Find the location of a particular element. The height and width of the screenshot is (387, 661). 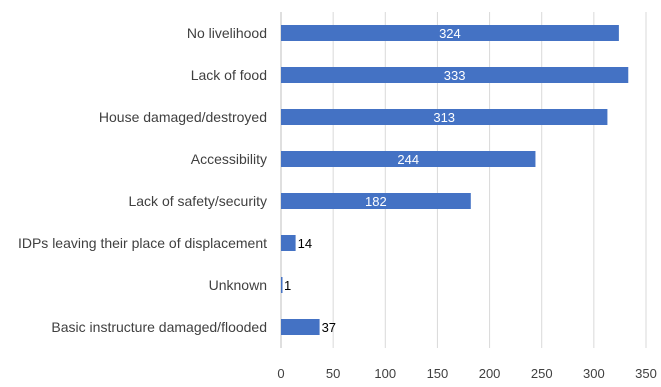

category-label: Unknown is located at coordinates (238, 285).